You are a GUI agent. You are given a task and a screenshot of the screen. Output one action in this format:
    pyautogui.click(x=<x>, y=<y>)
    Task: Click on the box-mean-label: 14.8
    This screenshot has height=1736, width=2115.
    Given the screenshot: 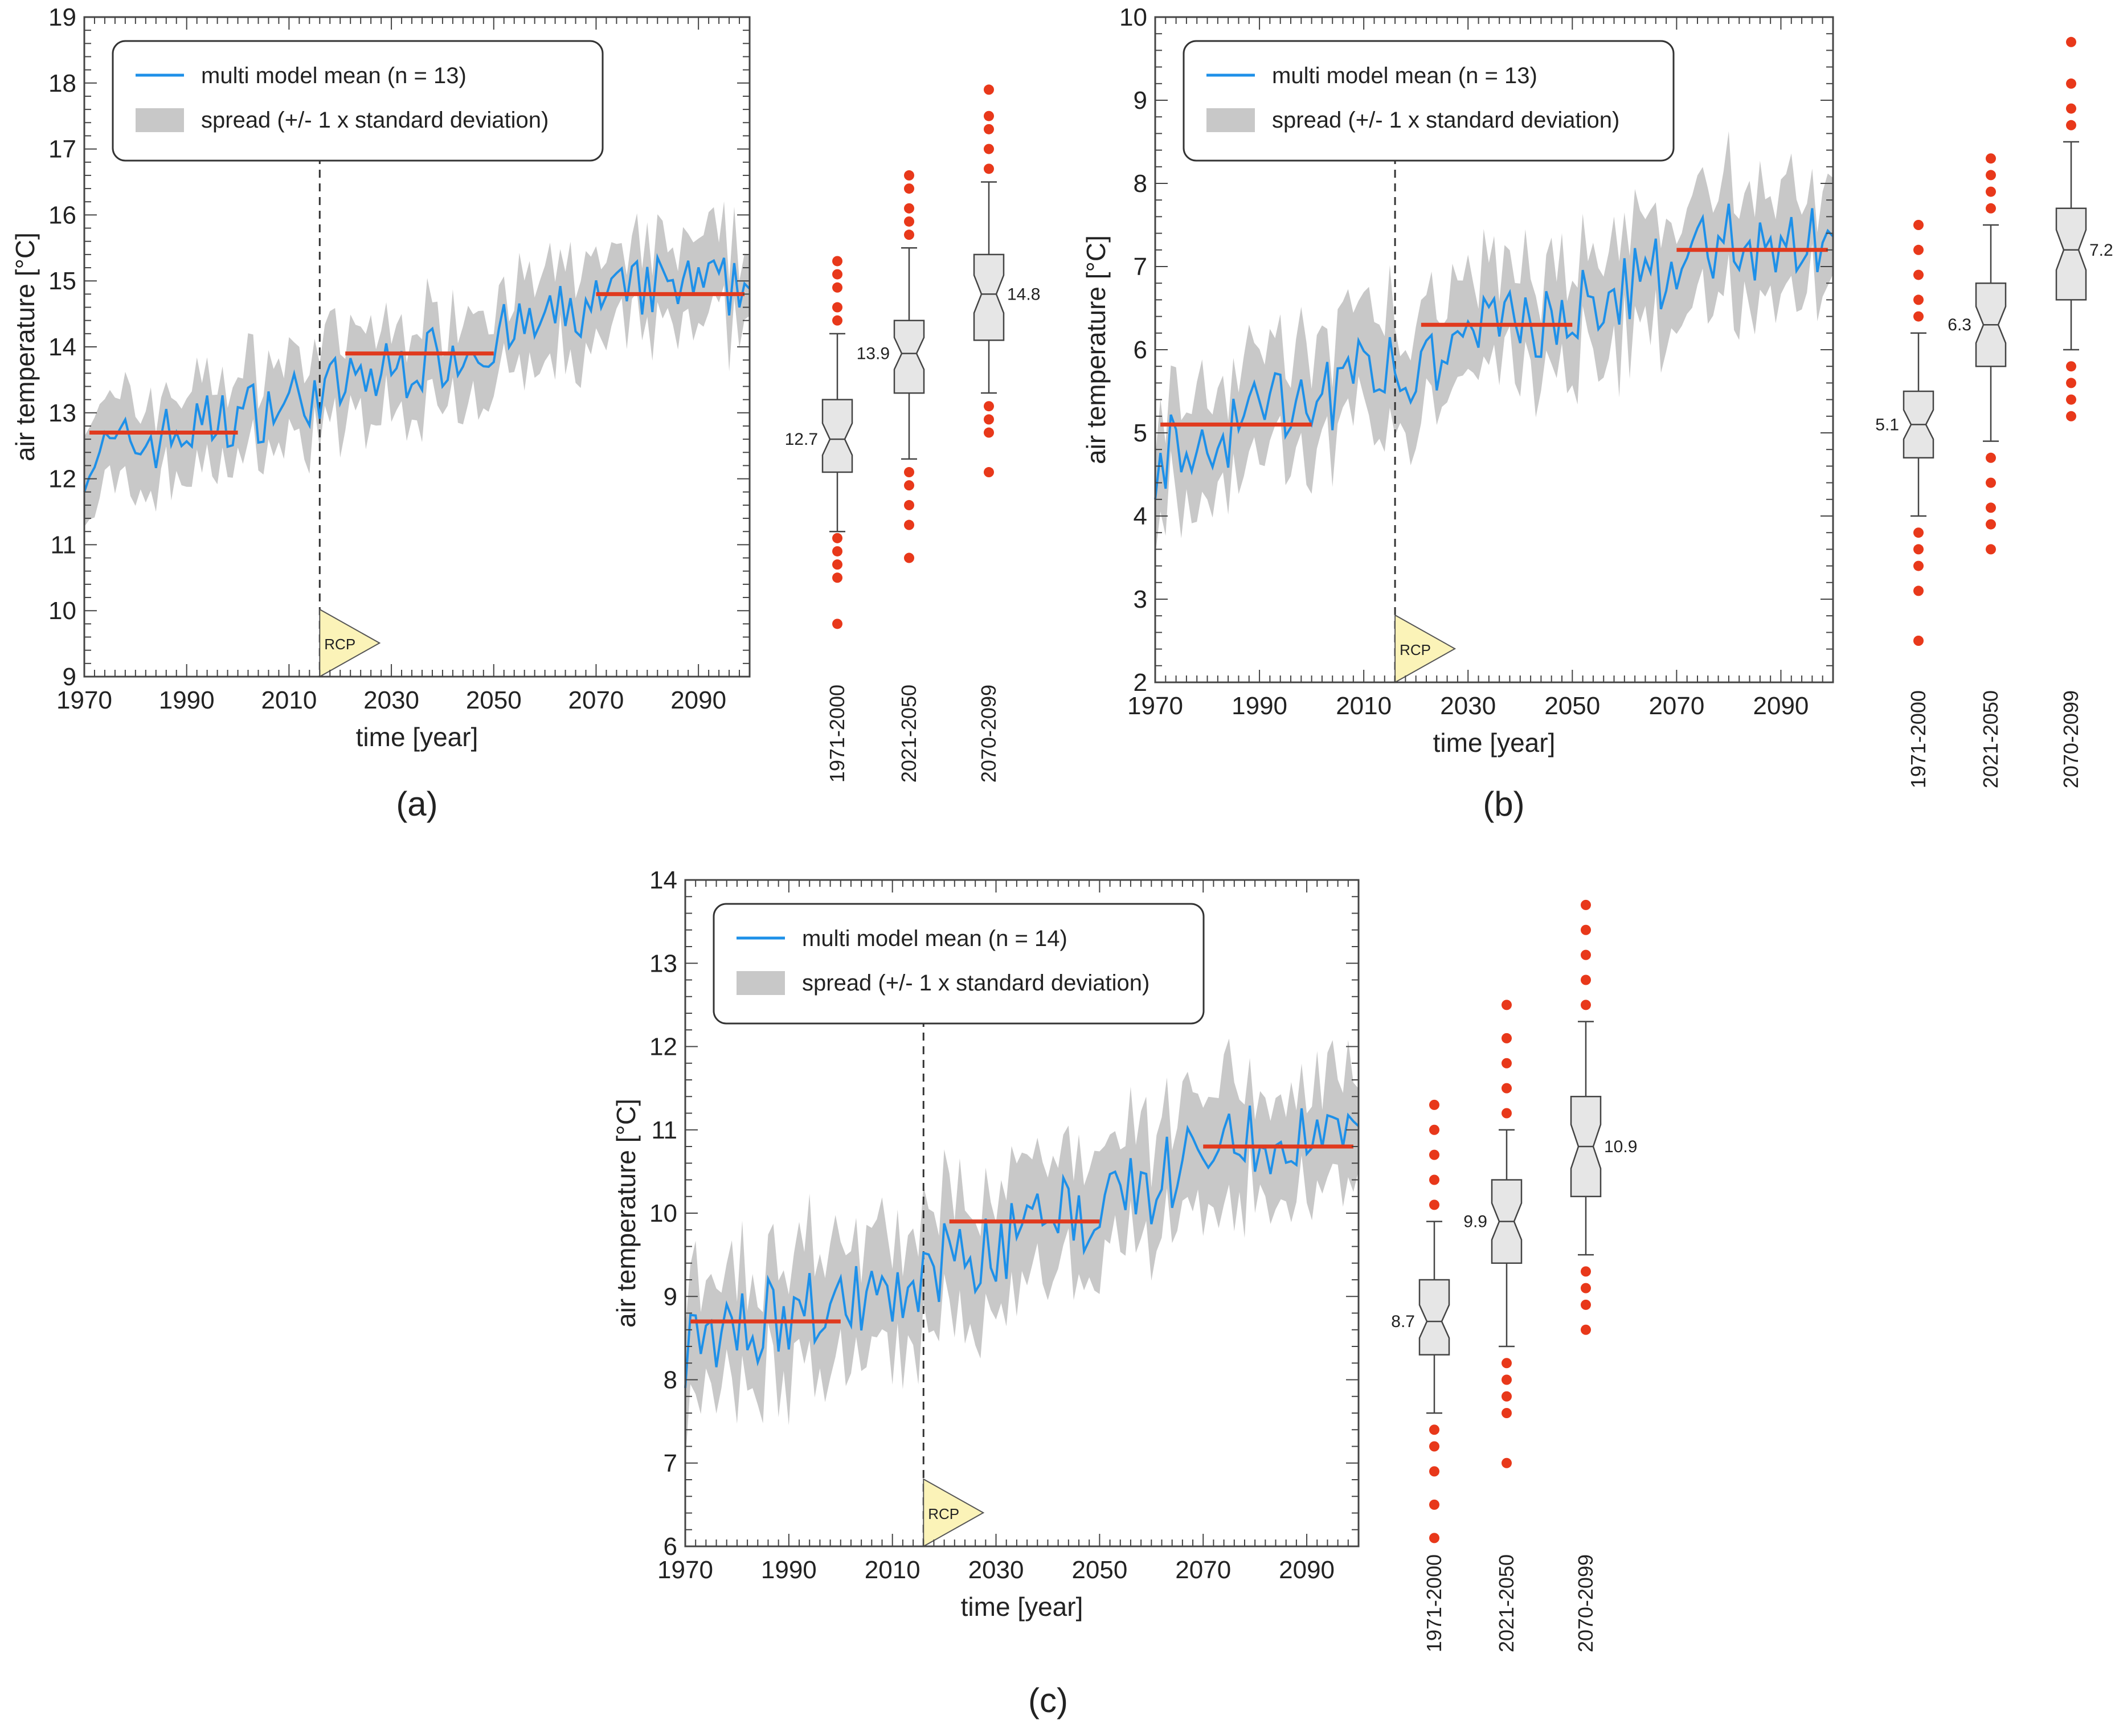 What is the action you would take?
    pyautogui.click(x=1024, y=294)
    